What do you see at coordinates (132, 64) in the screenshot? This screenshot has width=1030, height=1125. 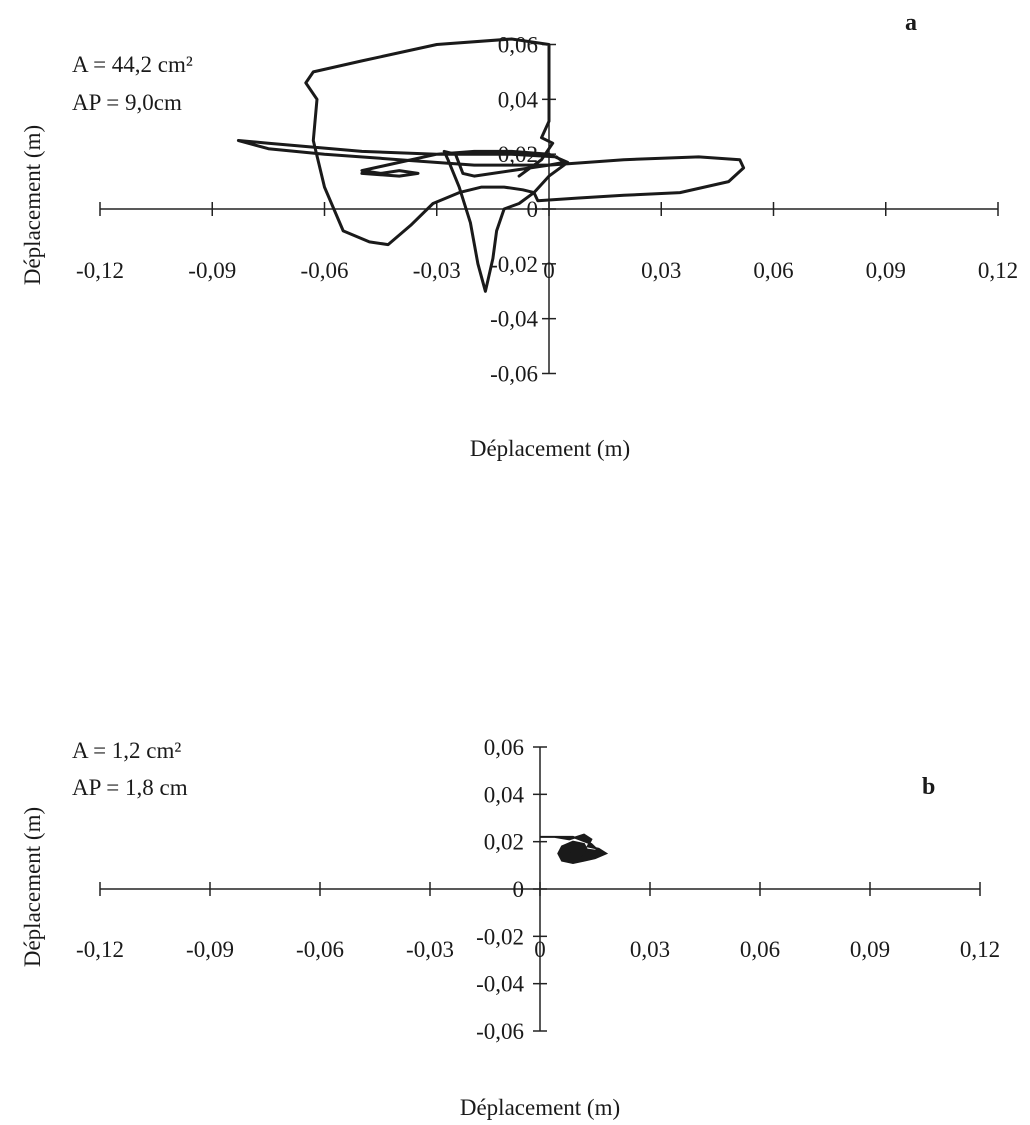 I see `area-annotation-a: A = 44,2 cm²` at bounding box center [132, 64].